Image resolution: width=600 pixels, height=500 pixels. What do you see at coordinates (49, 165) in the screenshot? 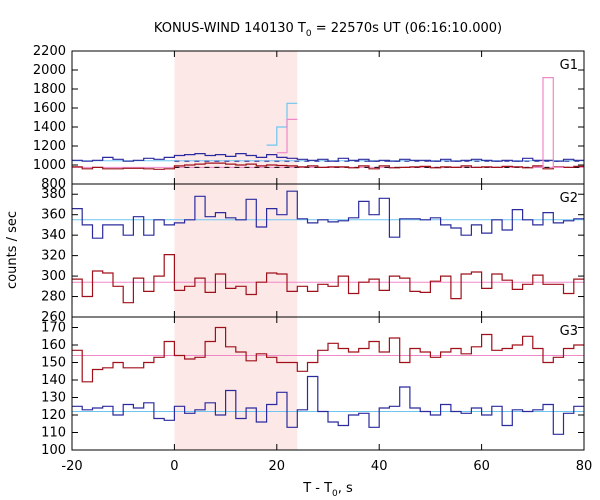
I see `y-tick-label: 1000` at bounding box center [49, 165].